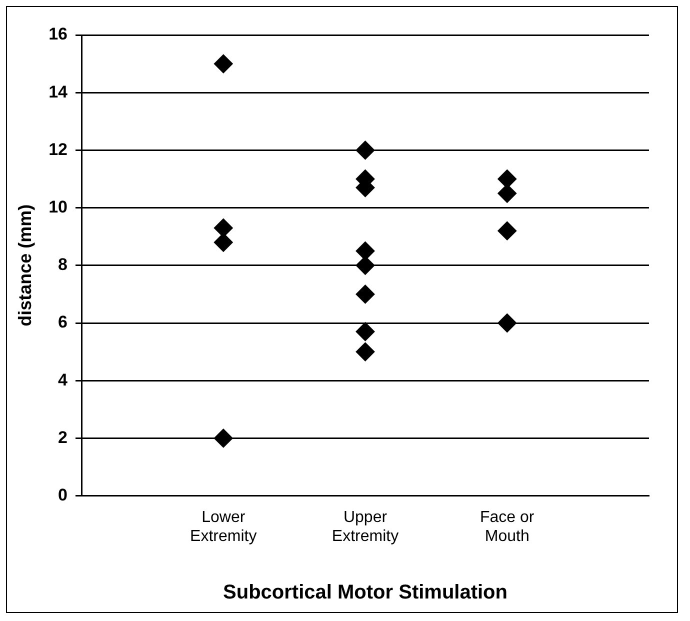 The image size is (690, 621). Describe the element at coordinates (63, 380) in the screenshot. I see `y-tick-label: 4` at that location.